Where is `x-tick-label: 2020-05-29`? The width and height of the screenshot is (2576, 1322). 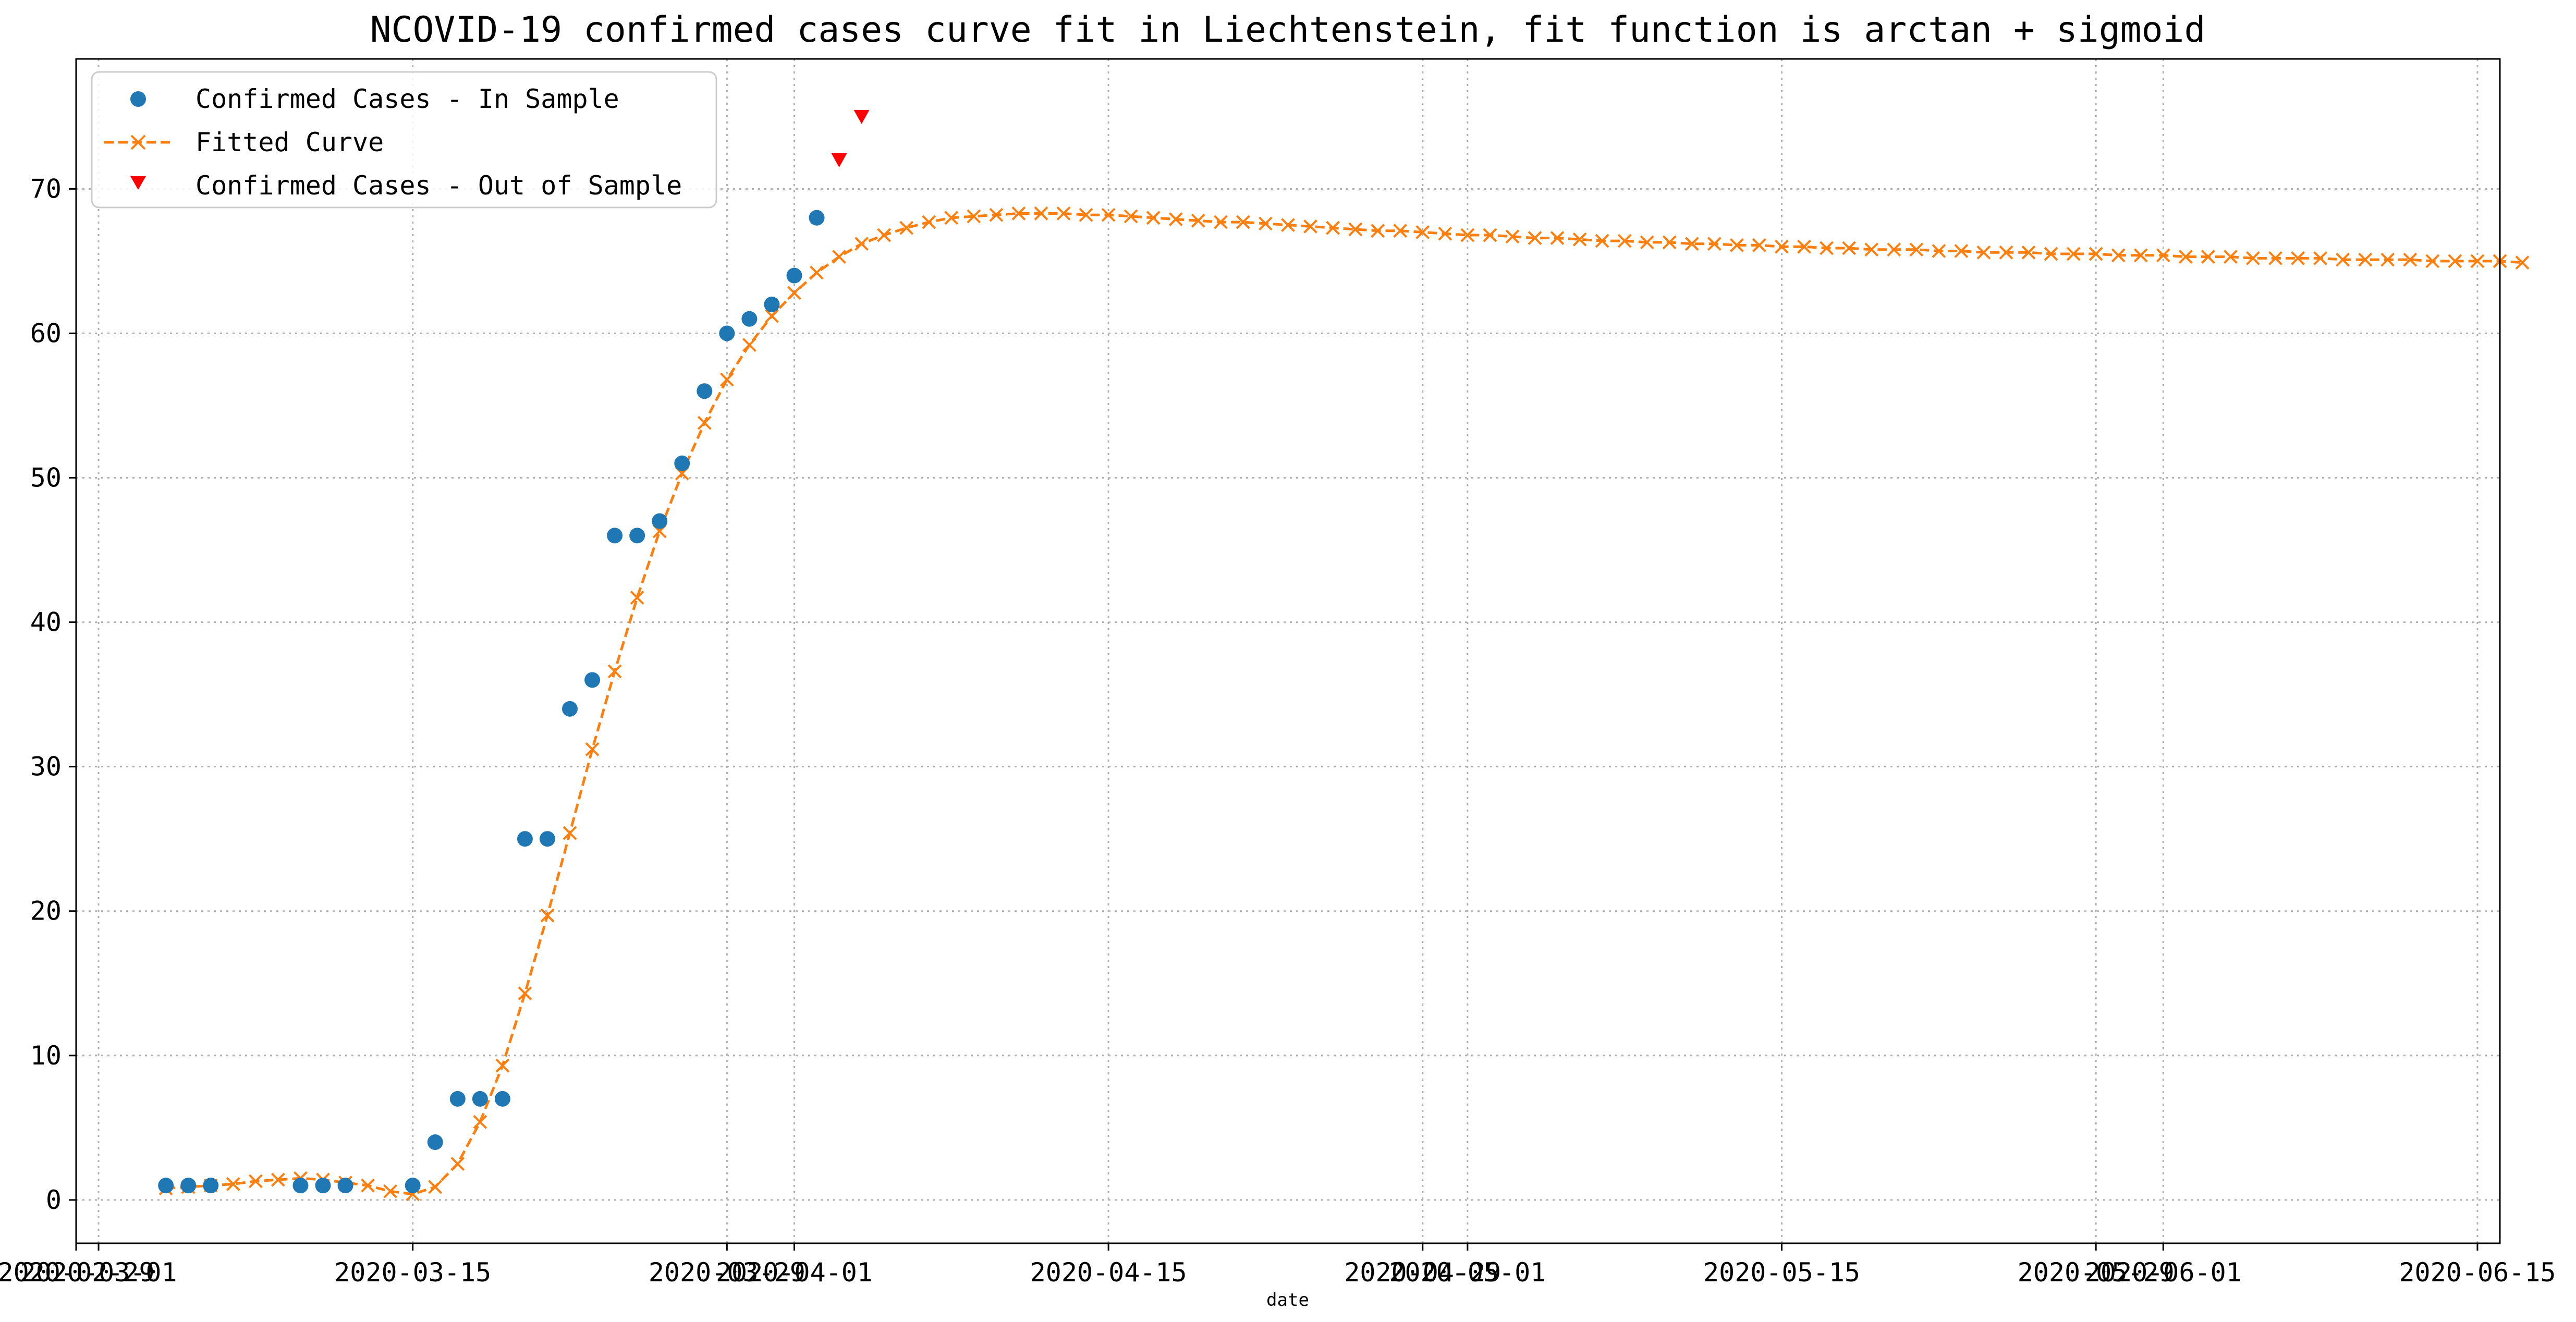
x-tick-label: 2020-05-29 is located at coordinates (2096, 1272).